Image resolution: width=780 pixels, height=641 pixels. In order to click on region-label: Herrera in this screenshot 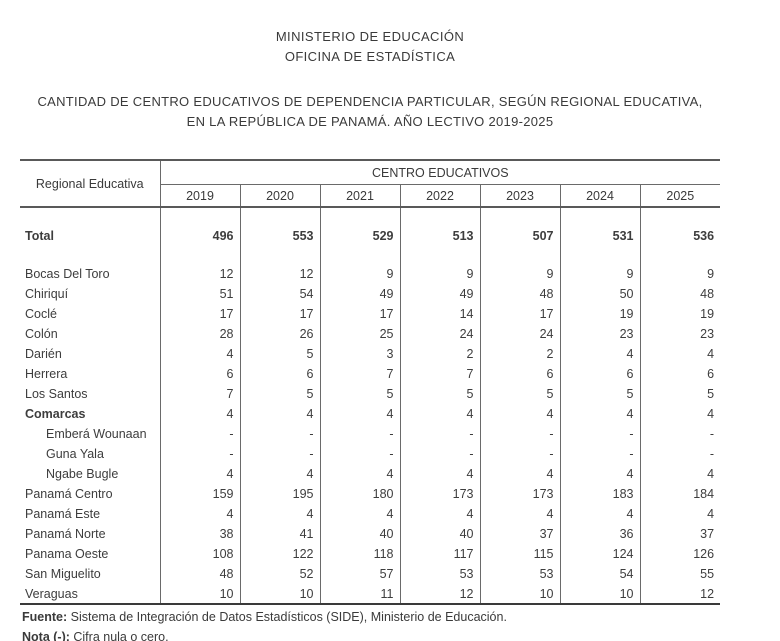, I will do `click(46, 374)`.